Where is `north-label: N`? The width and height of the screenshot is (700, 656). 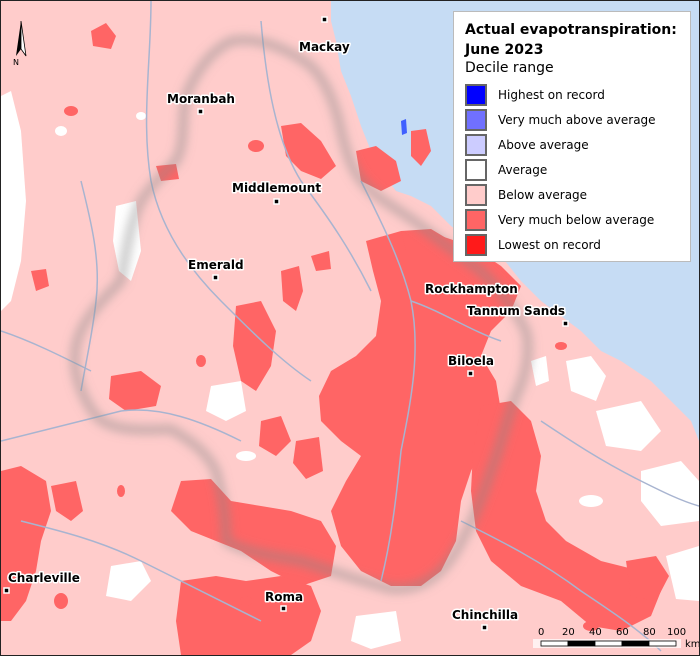 north-label: N is located at coordinates (16, 62).